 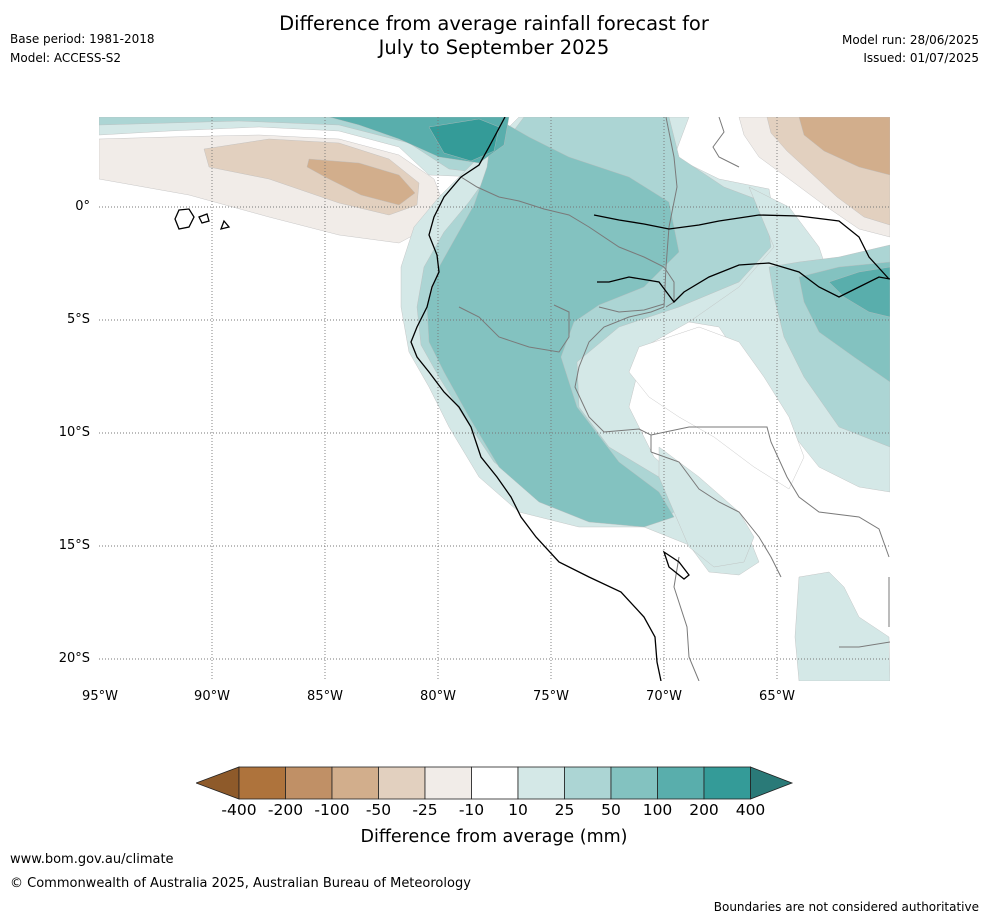 What do you see at coordinates (772, 783) in the screenshot?
I see `colorbar-swatch-pos400` at bounding box center [772, 783].